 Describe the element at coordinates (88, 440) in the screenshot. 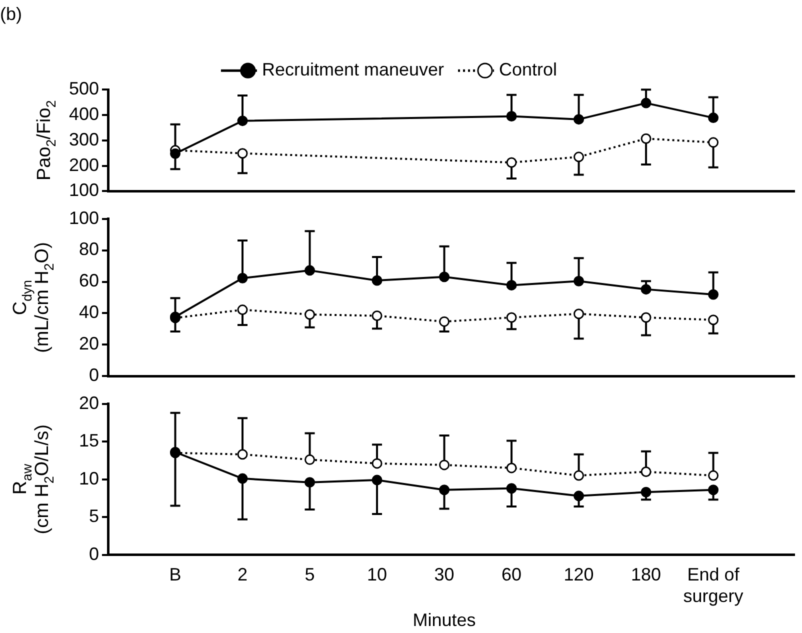

I see `y-tick-label: 15` at that location.